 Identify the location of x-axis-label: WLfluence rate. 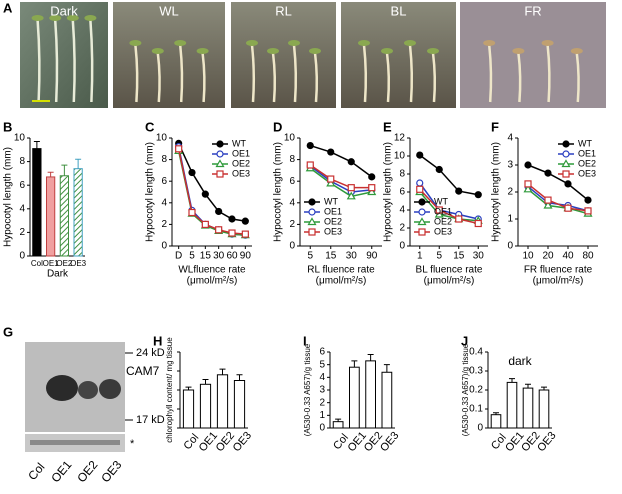
(212, 270).